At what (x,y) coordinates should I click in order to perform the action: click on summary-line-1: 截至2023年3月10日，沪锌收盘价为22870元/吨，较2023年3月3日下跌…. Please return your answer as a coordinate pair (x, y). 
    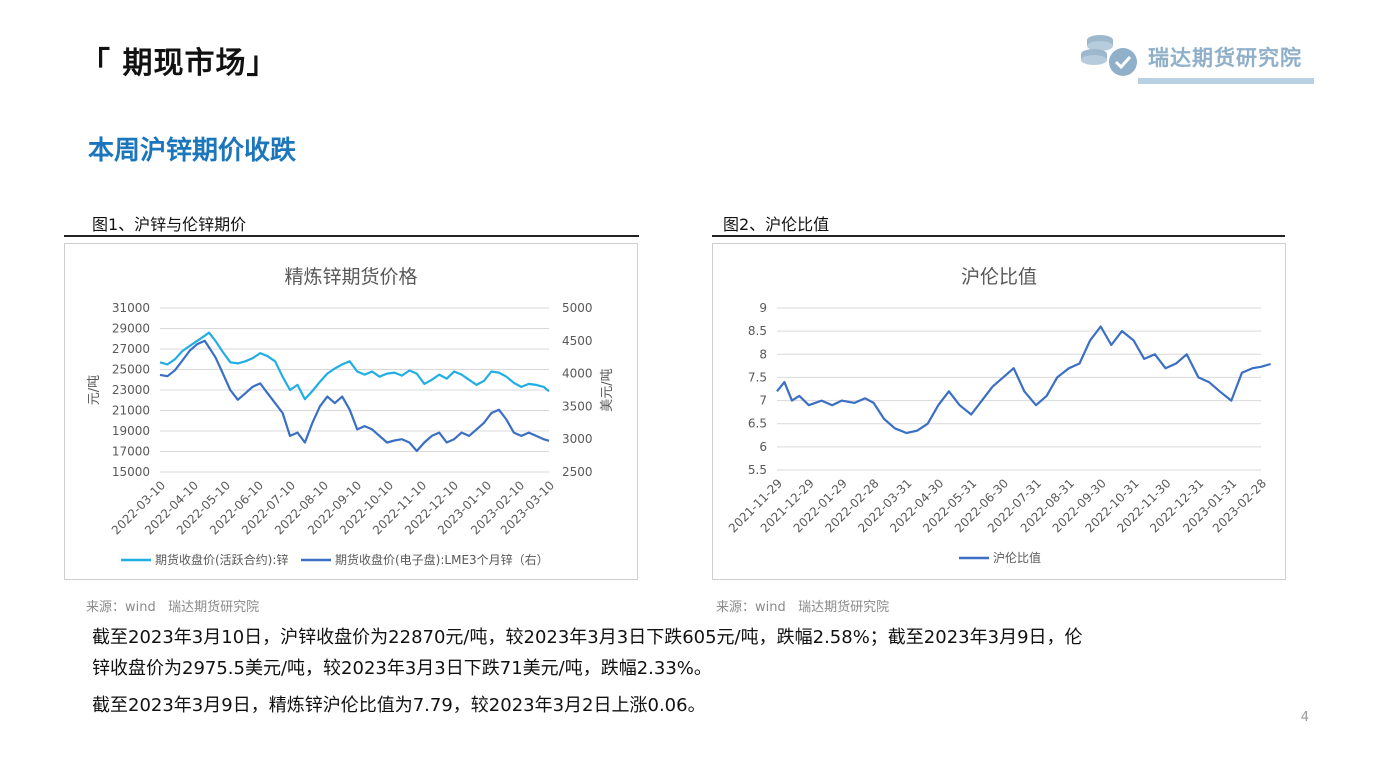
    Looking at the image, I should click on (587, 637).